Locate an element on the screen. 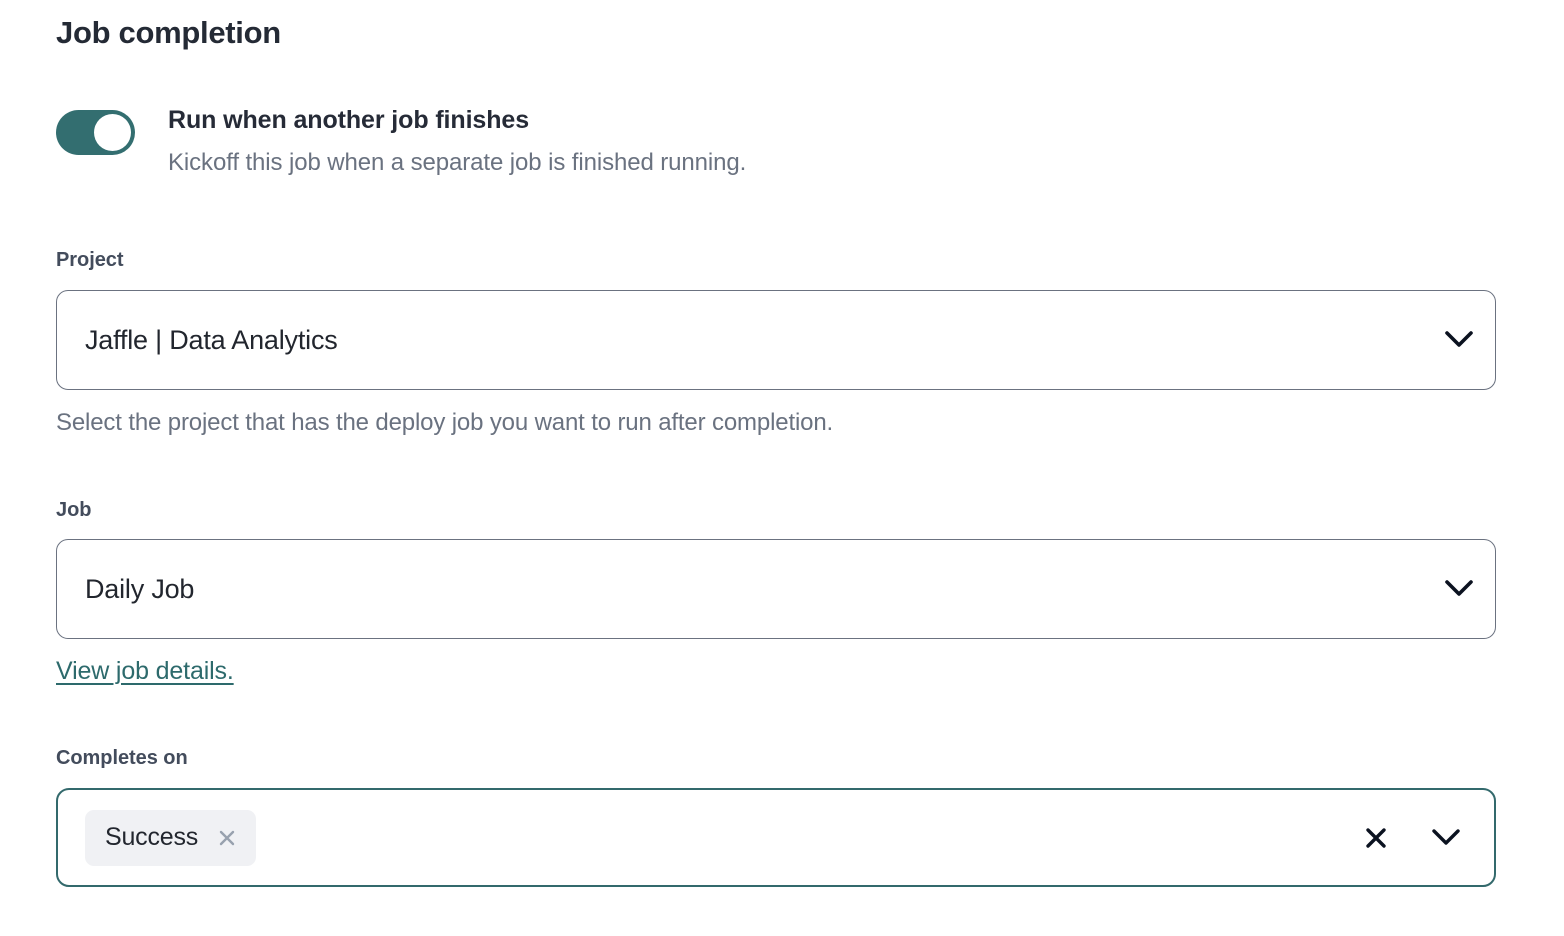 This screenshot has width=1564, height=936. completes-on-multiselect: Success is located at coordinates (776, 837).